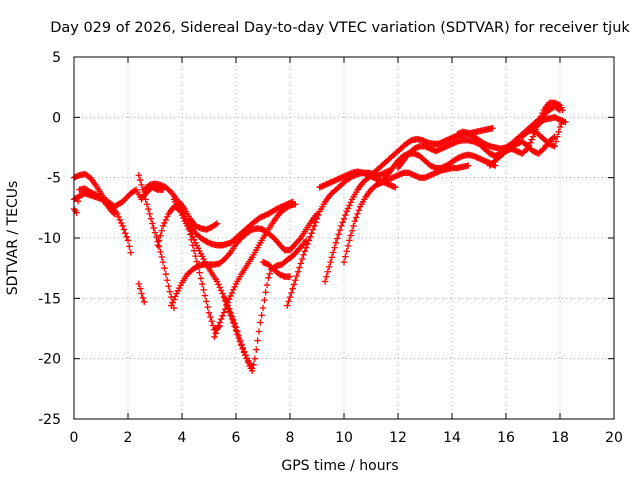 The width and height of the screenshot is (640, 480). Describe the element at coordinates (54, 179) in the screenshot. I see `y-tick-label: -5` at that location.